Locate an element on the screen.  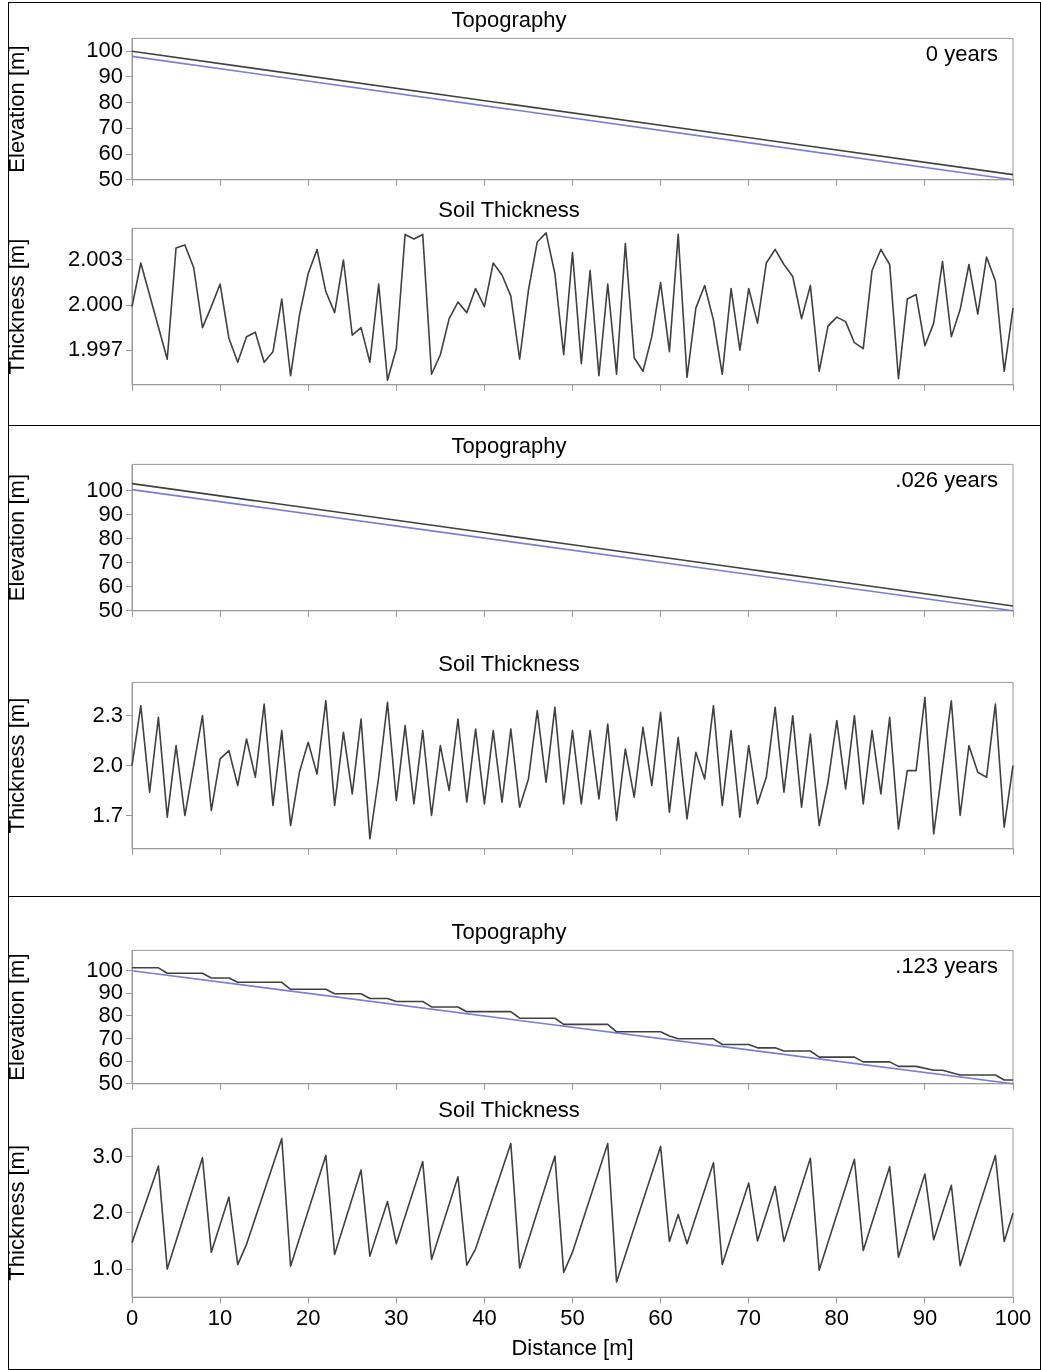
x-tick-label: 60 is located at coordinates (660, 1318).